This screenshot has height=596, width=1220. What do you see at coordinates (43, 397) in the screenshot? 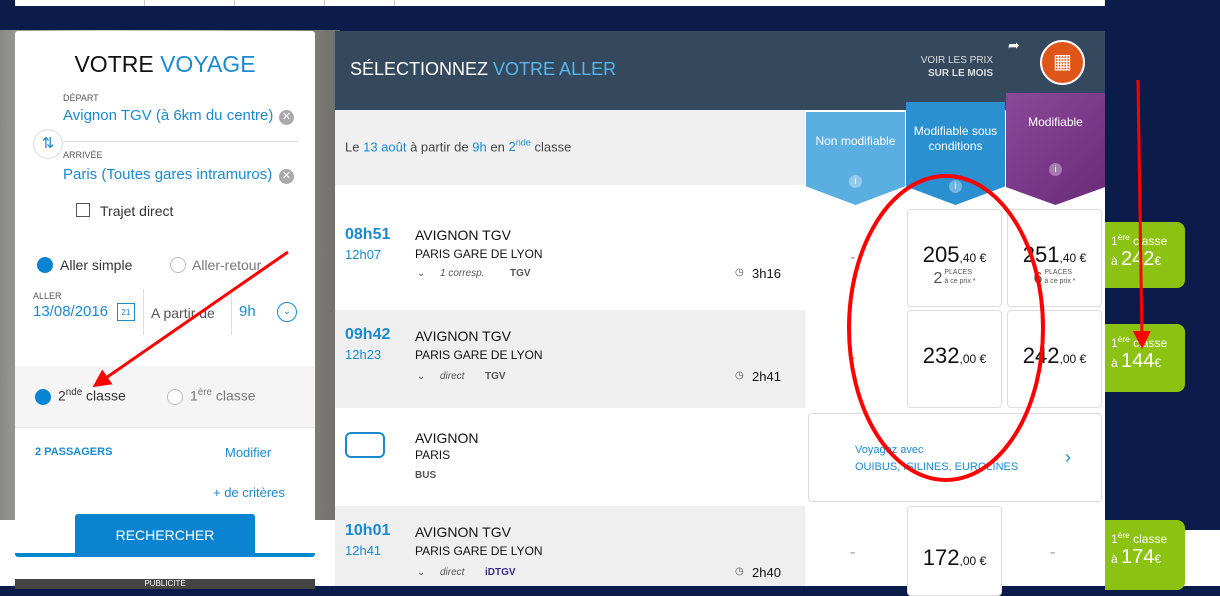
I see `class-2-radio` at bounding box center [43, 397].